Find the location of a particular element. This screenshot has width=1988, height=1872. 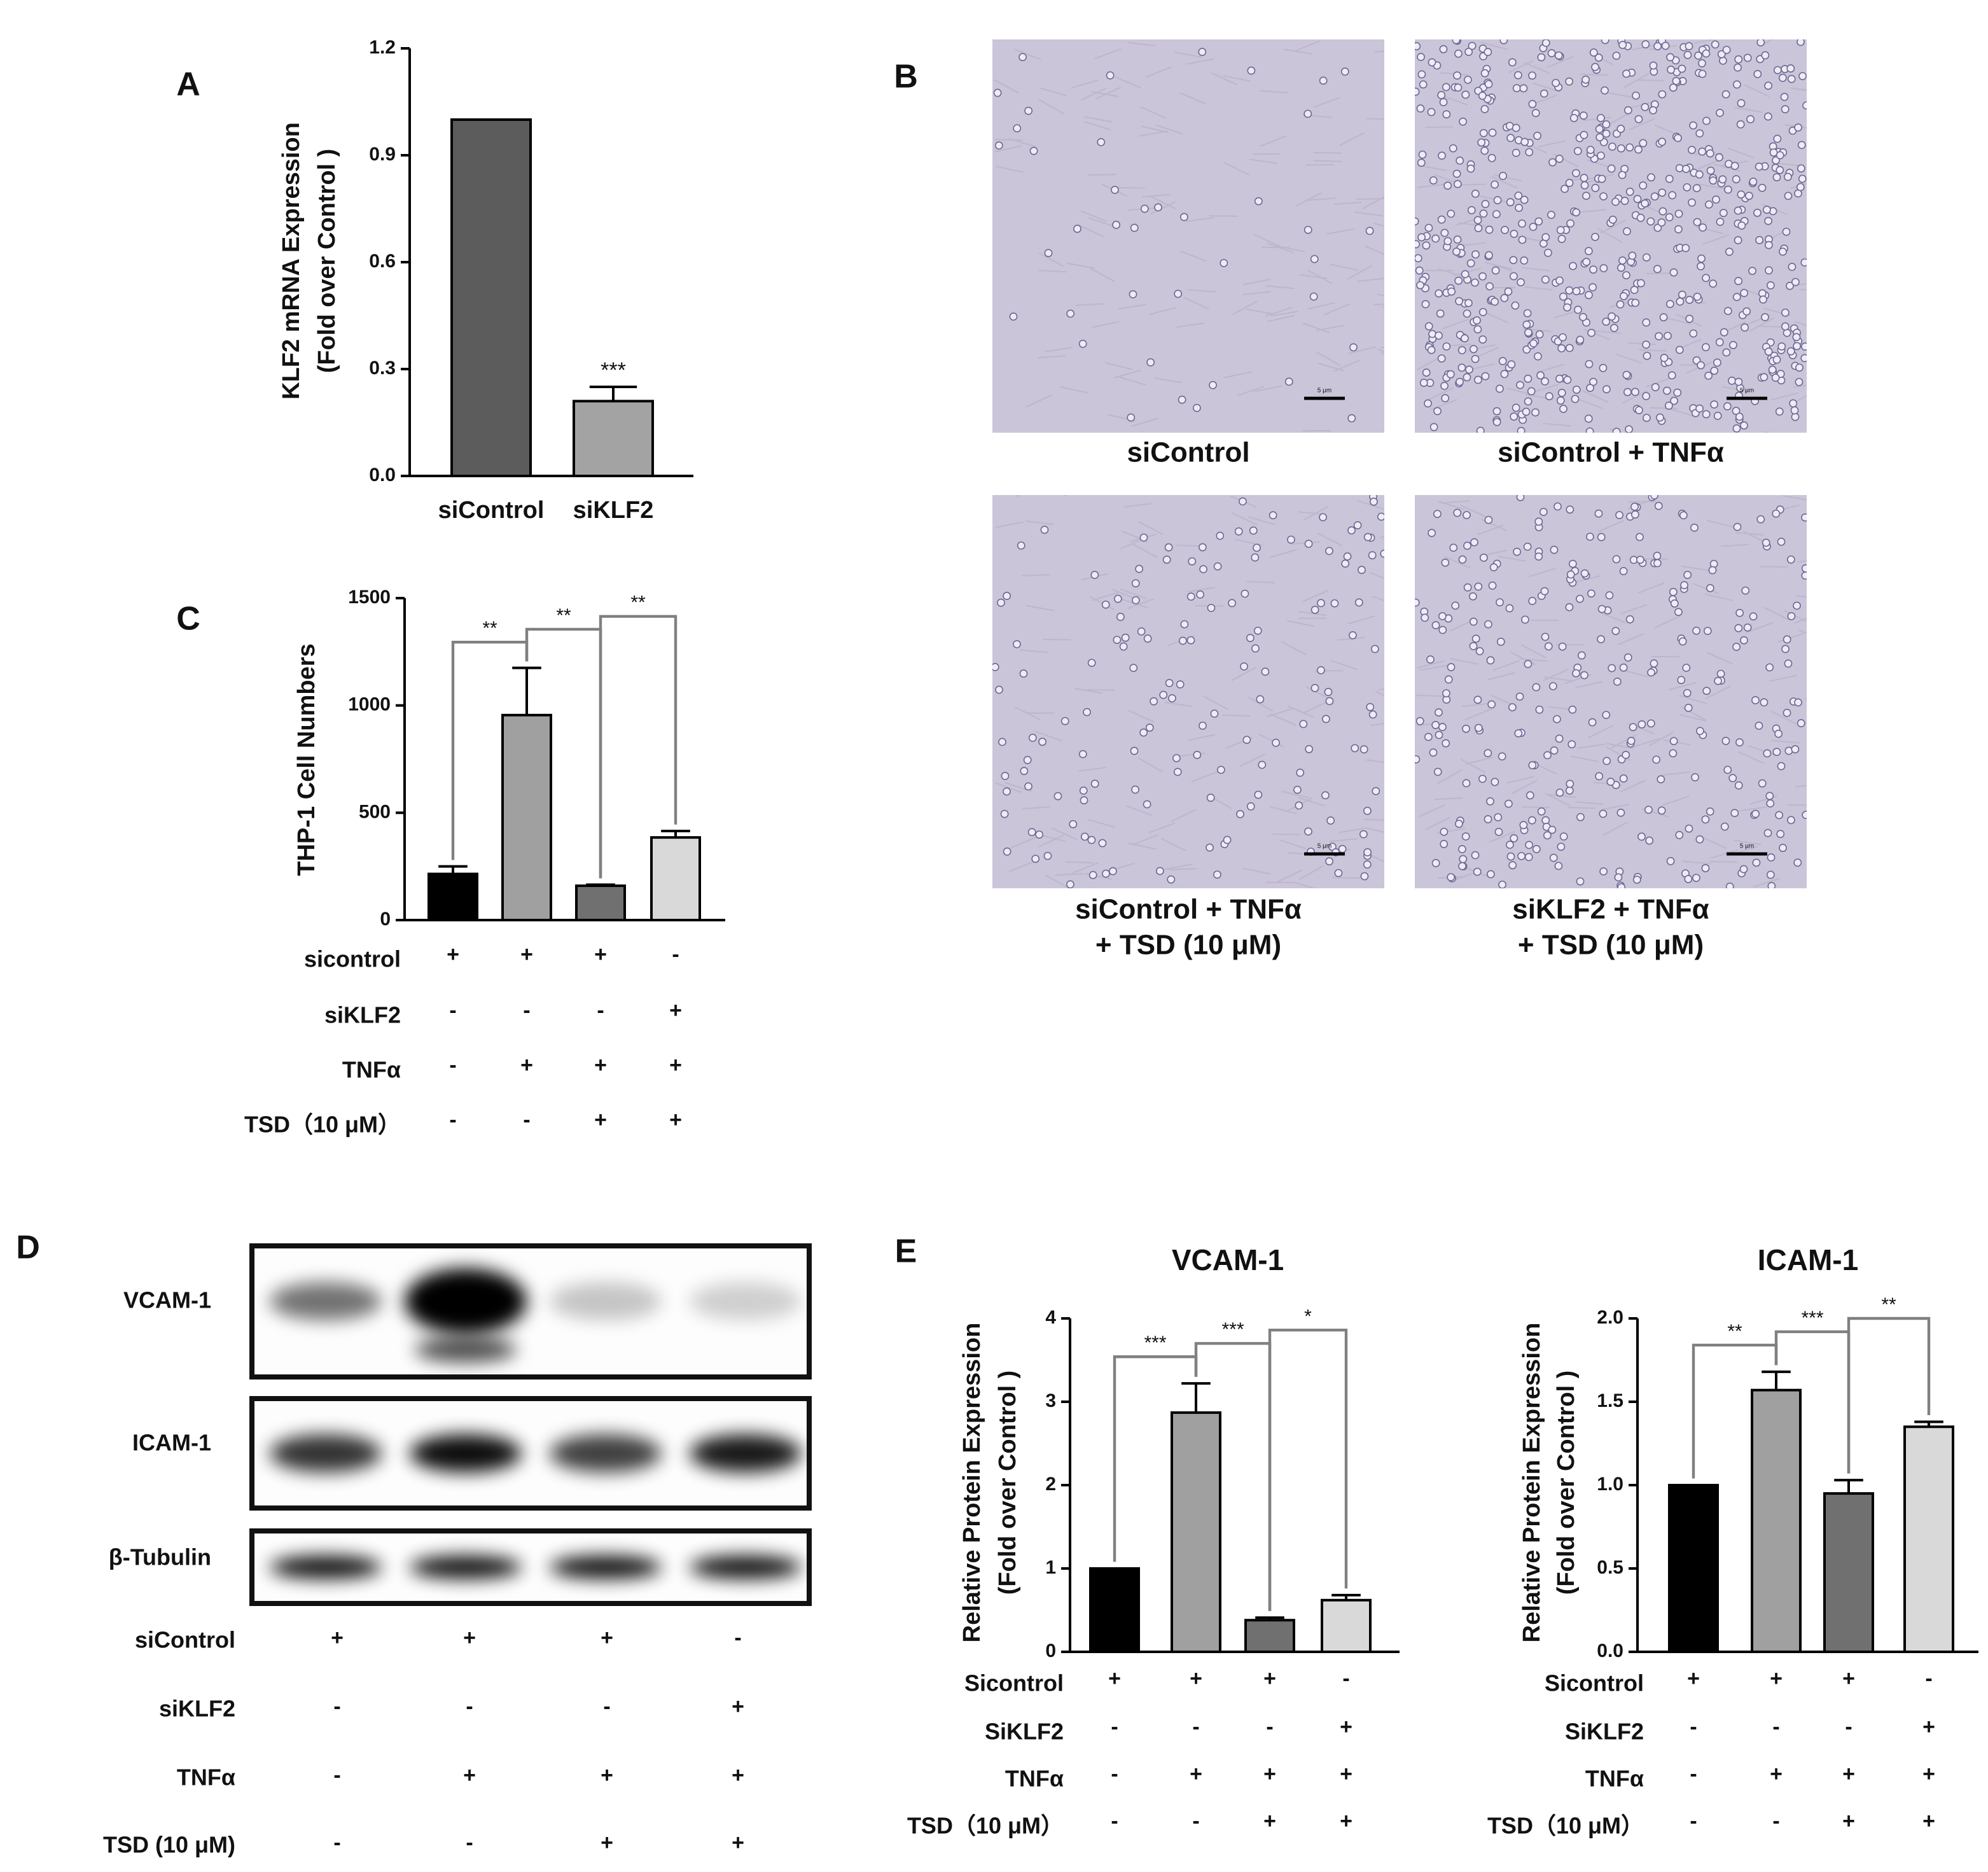

error-bar is located at coordinates (1346, 1596).